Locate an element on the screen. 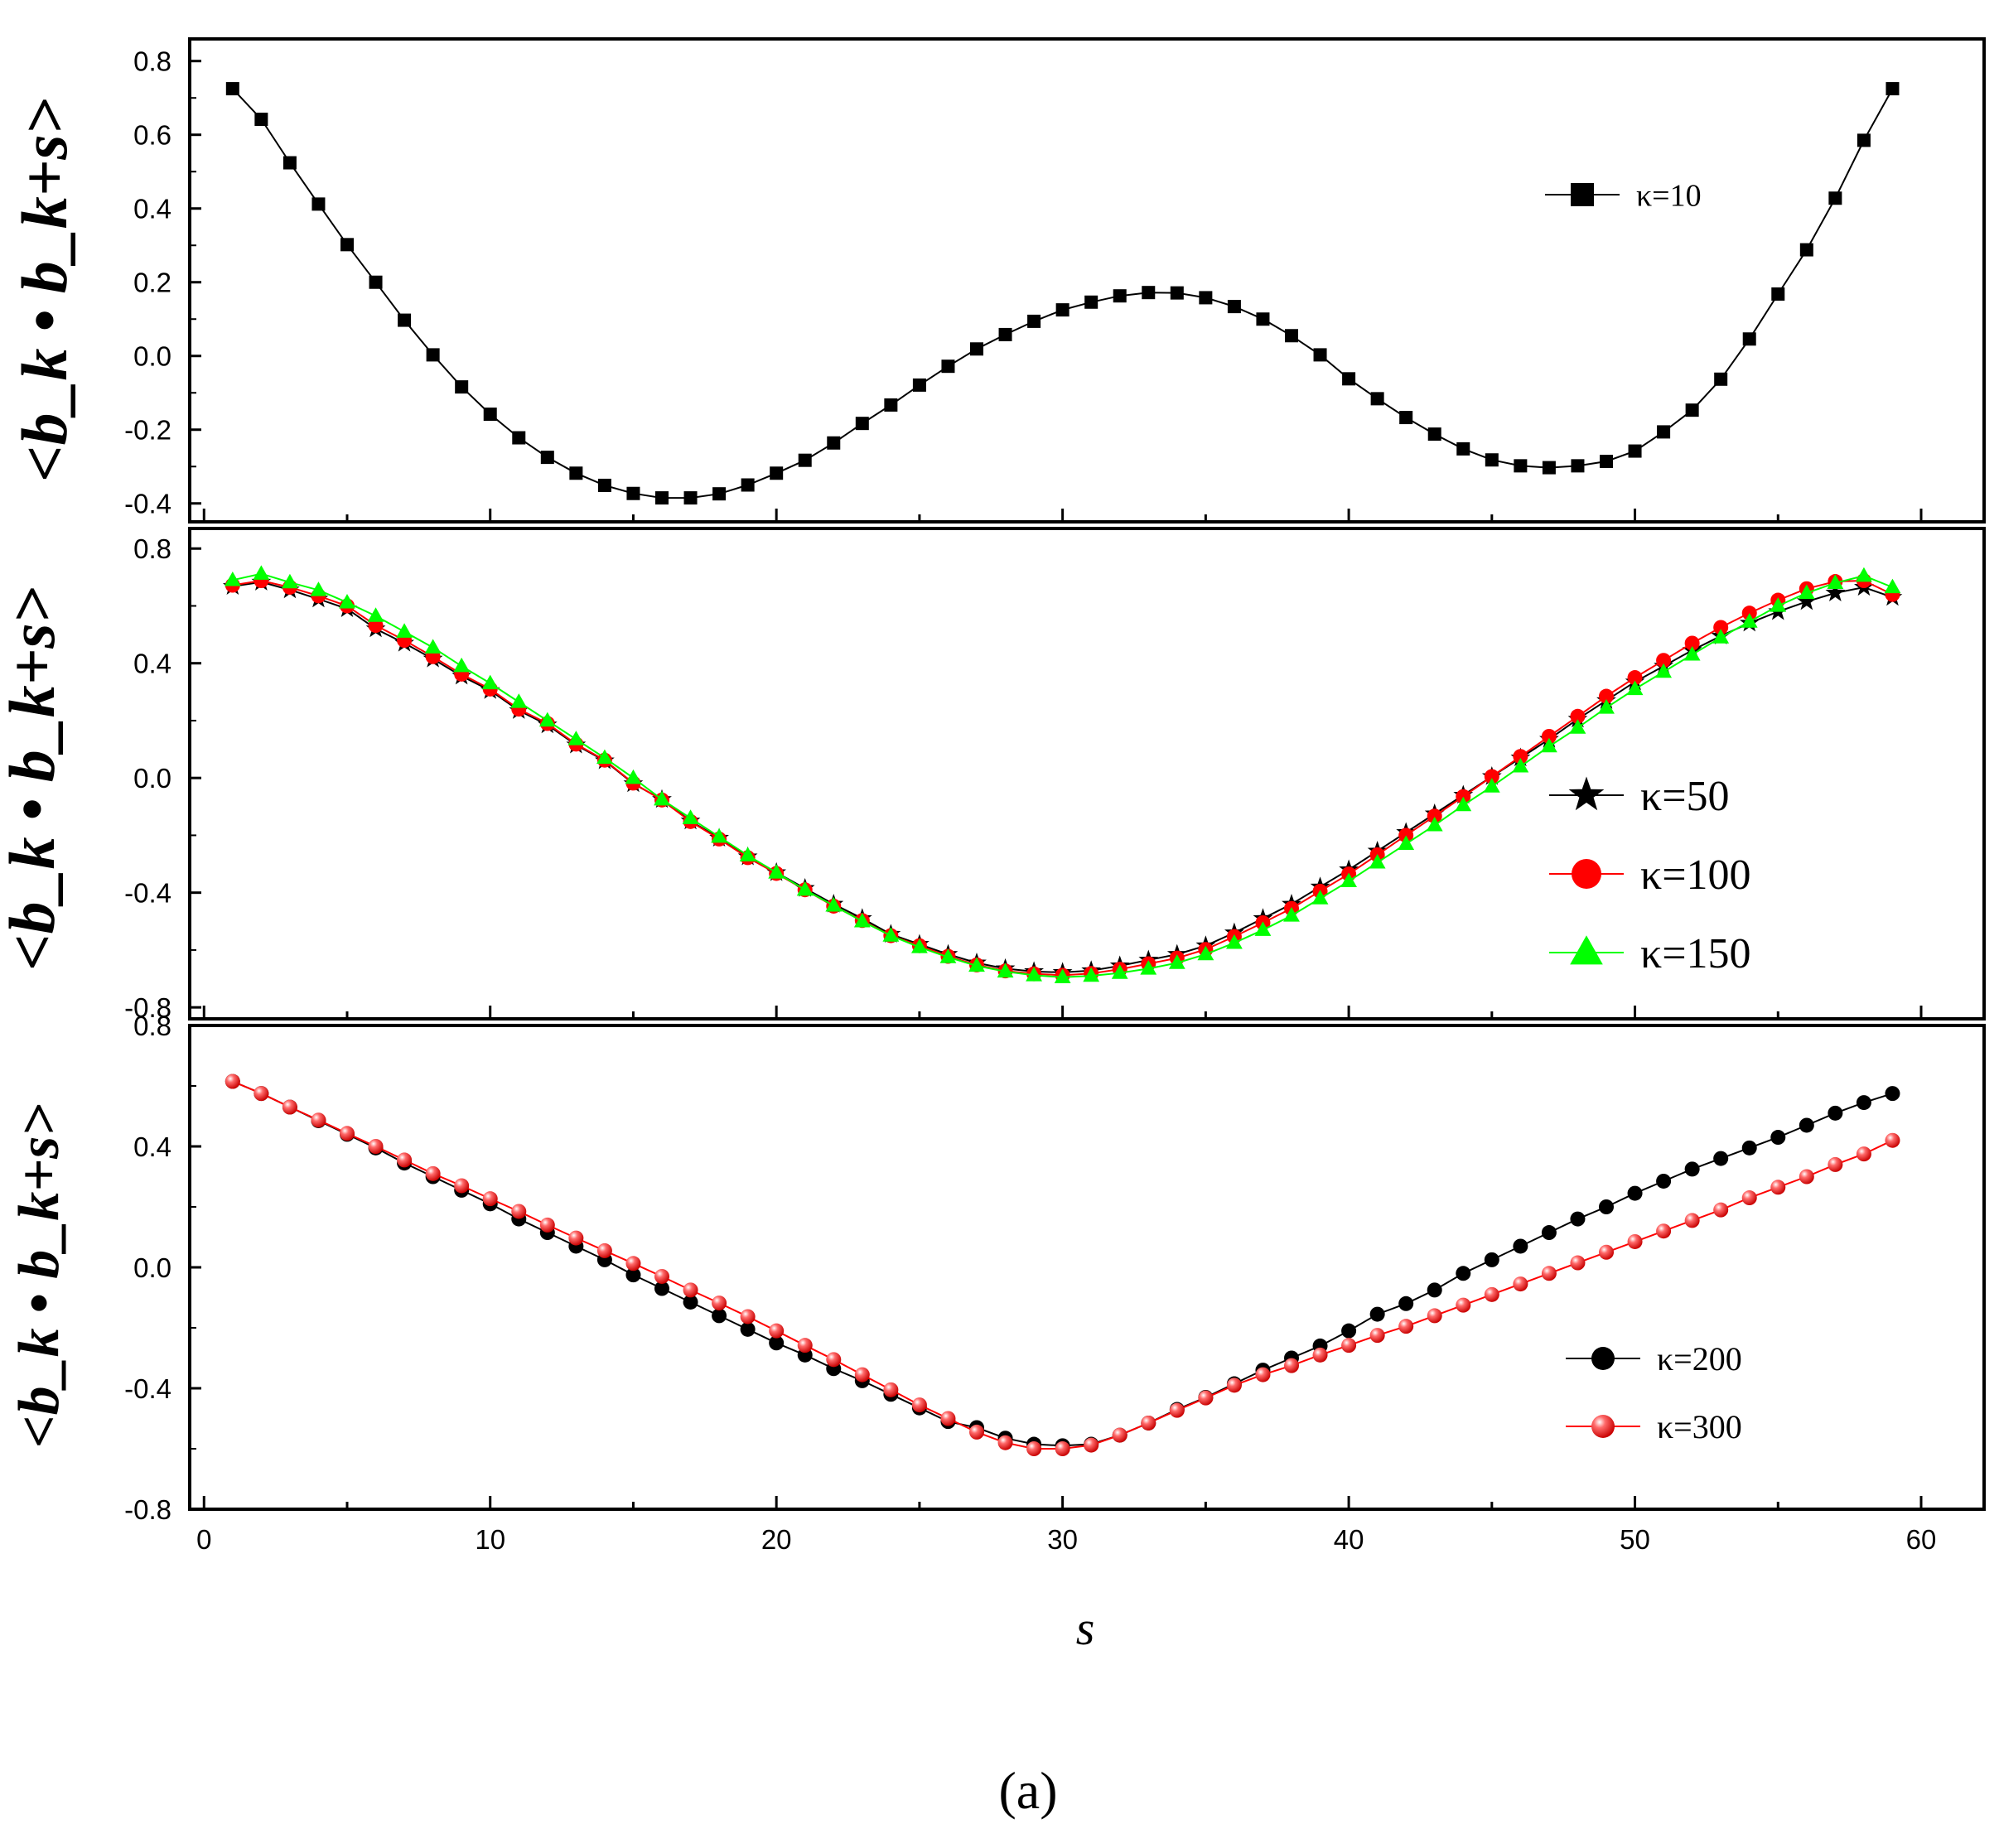 This screenshot has height=1848, width=1999. y-tick-label: 0.8 is located at coordinates (152, 61).